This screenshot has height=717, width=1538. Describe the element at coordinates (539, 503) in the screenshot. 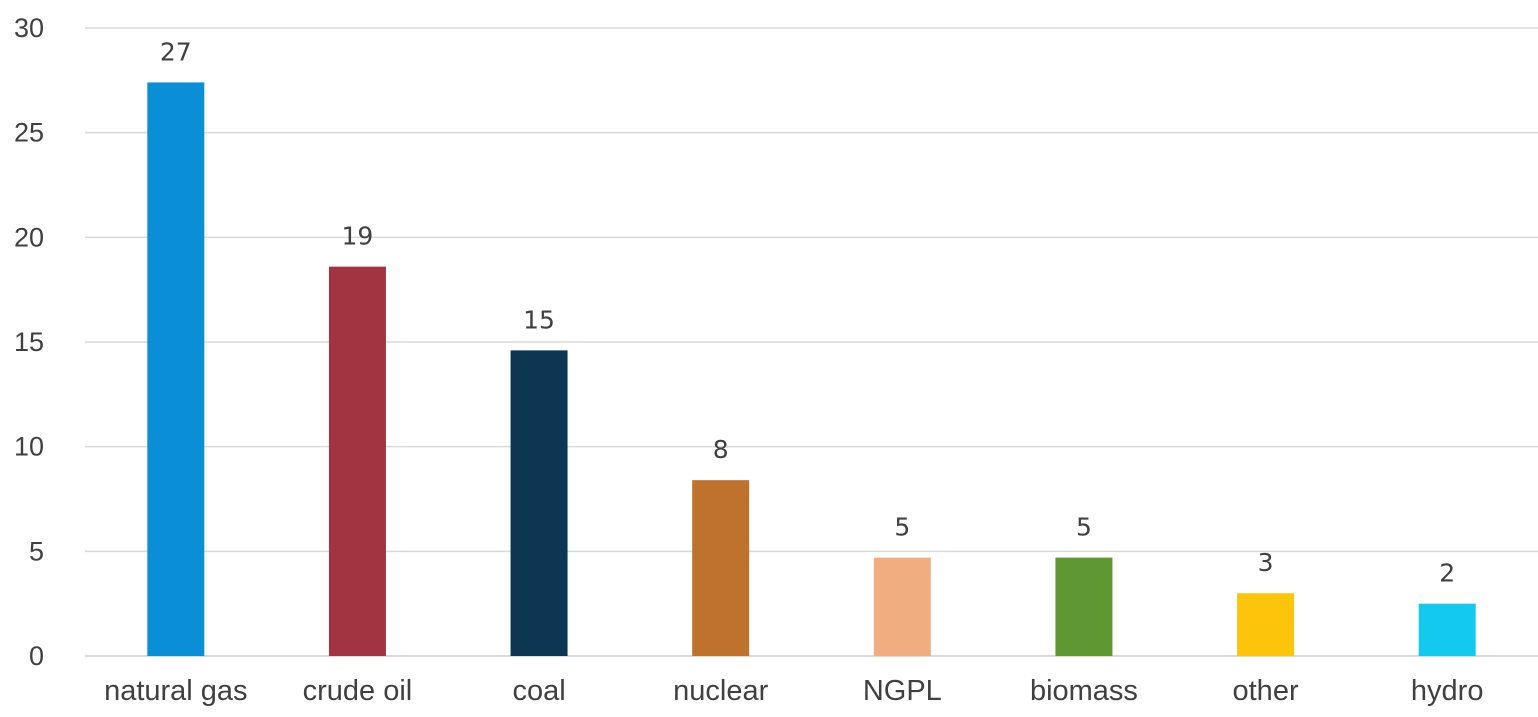

I see `bar-coal` at that location.